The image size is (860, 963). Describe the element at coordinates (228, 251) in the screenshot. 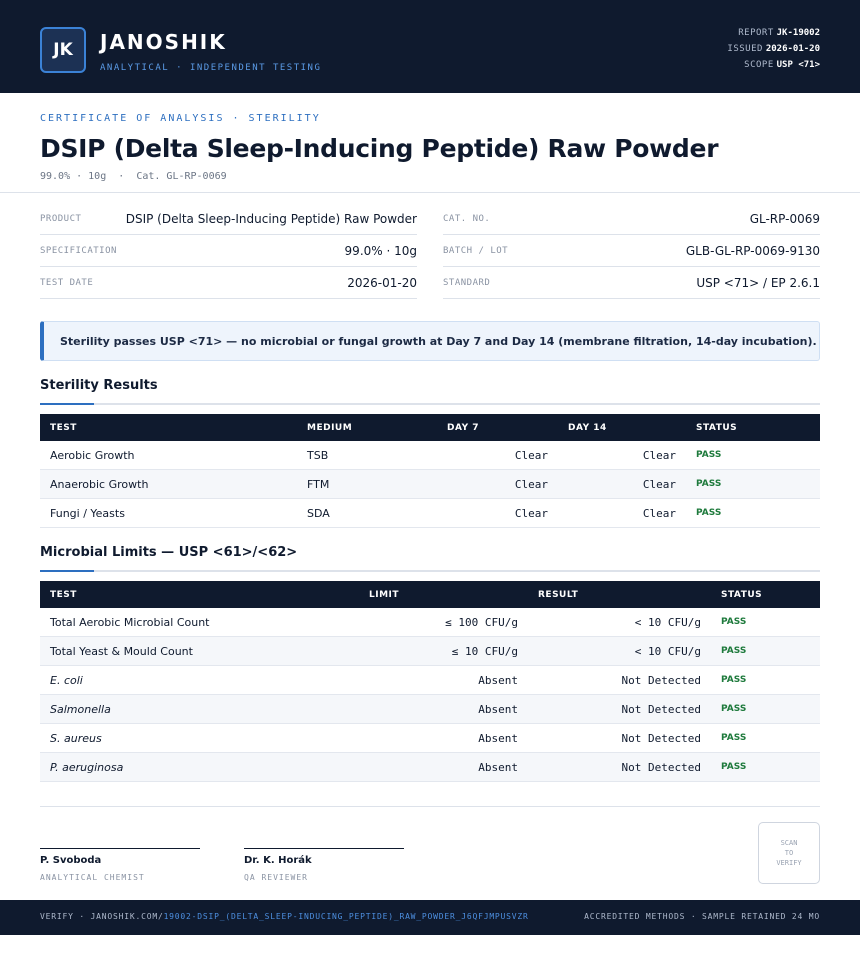

I see `detail-row: SPECIFICATION 99.0% · 10g` at that location.